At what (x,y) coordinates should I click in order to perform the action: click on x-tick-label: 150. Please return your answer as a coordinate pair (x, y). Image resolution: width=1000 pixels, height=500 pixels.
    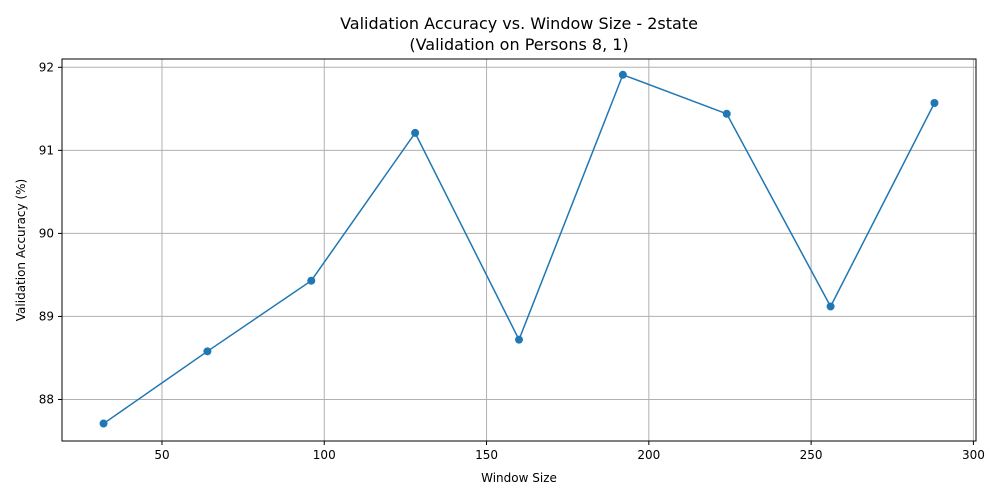
    Looking at the image, I should click on (486, 455).